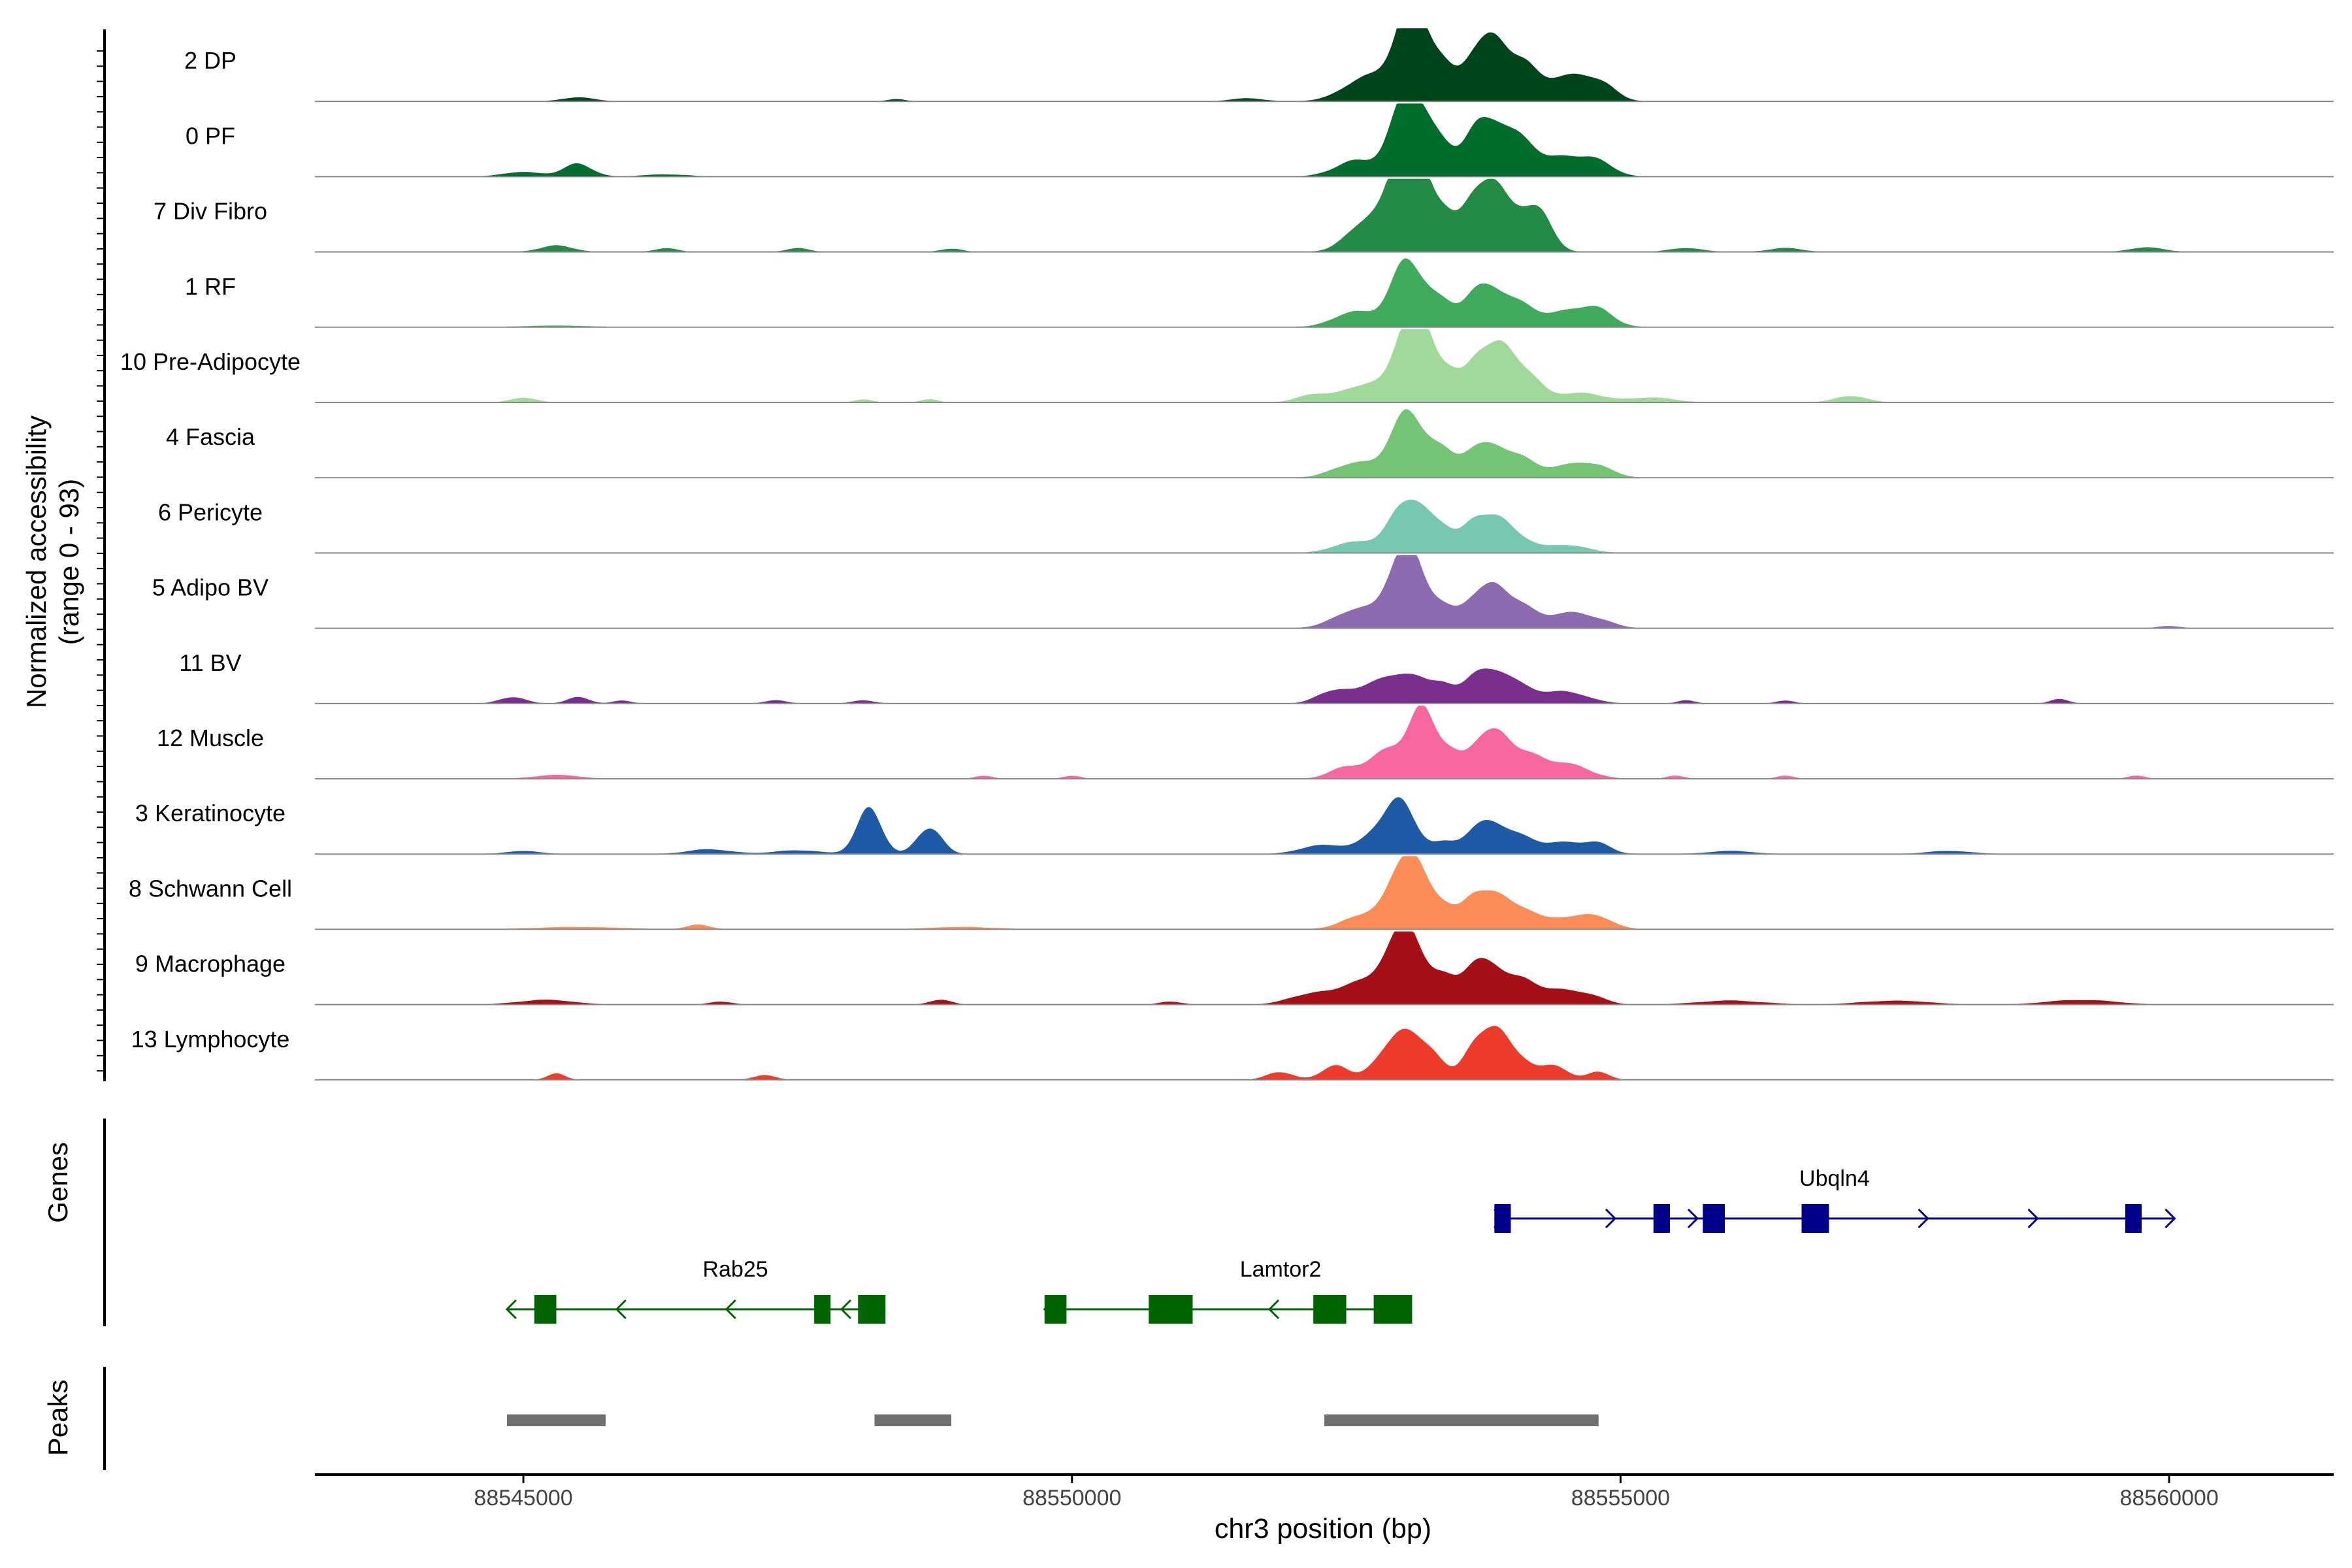 The width and height of the screenshot is (2352, 1568). I want to click on track-label: 2 DP, so click(210, 60).